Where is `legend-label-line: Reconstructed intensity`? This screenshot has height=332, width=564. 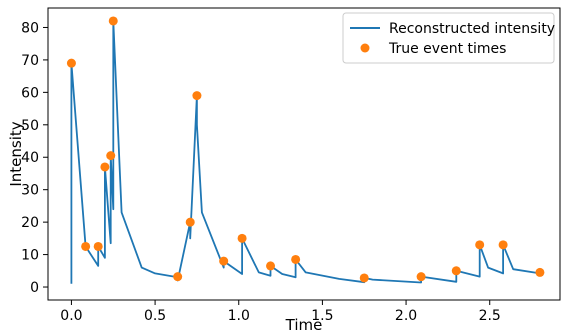 legend-label-line: Reconstructed intensity is located at coordinates (472, 29).